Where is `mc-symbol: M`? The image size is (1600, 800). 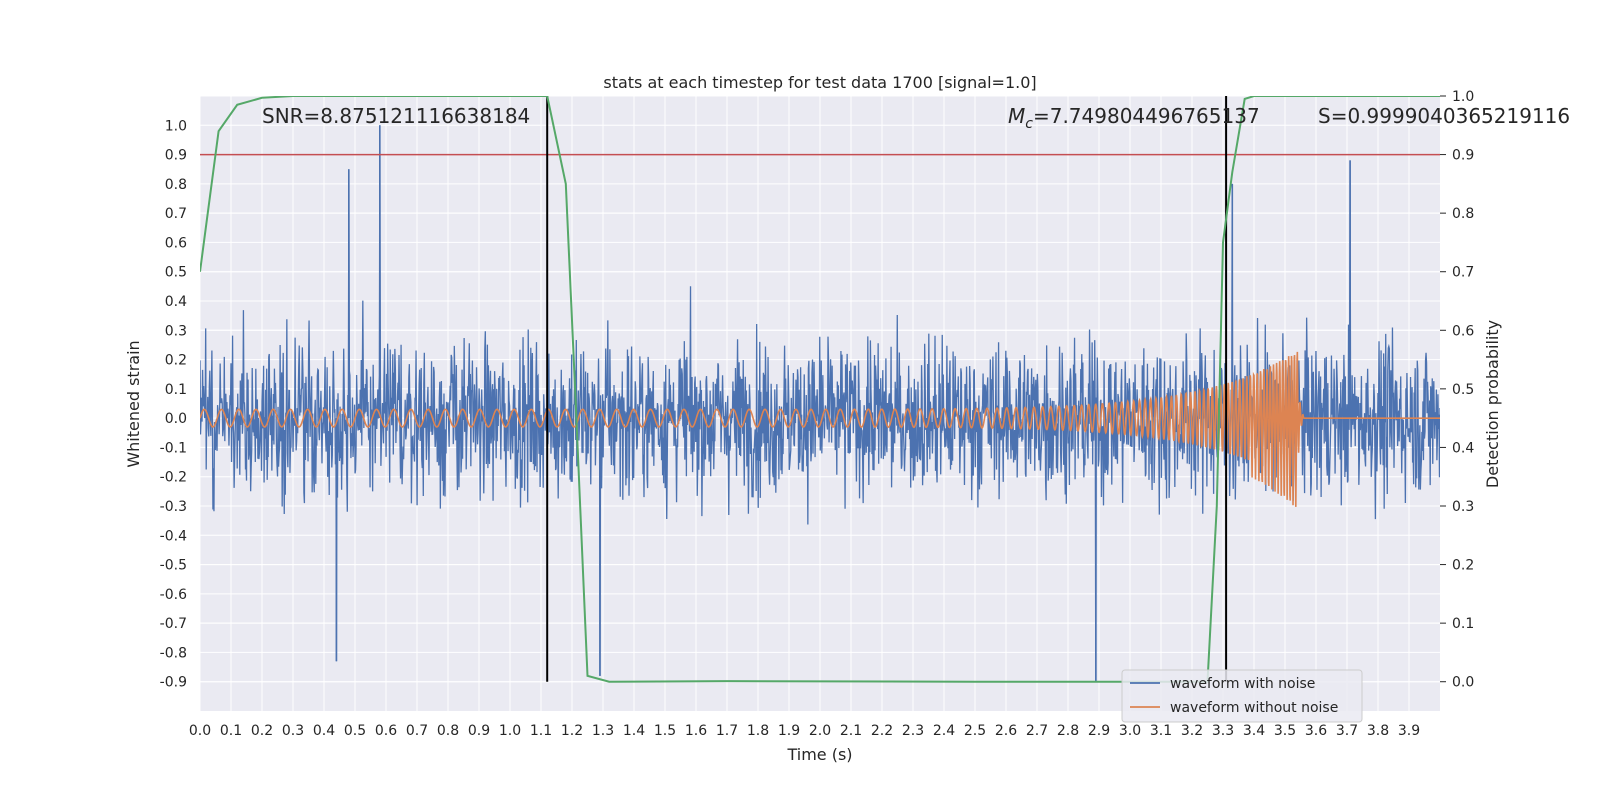
mc-symbol: M is located at coordinates (1016, 116).